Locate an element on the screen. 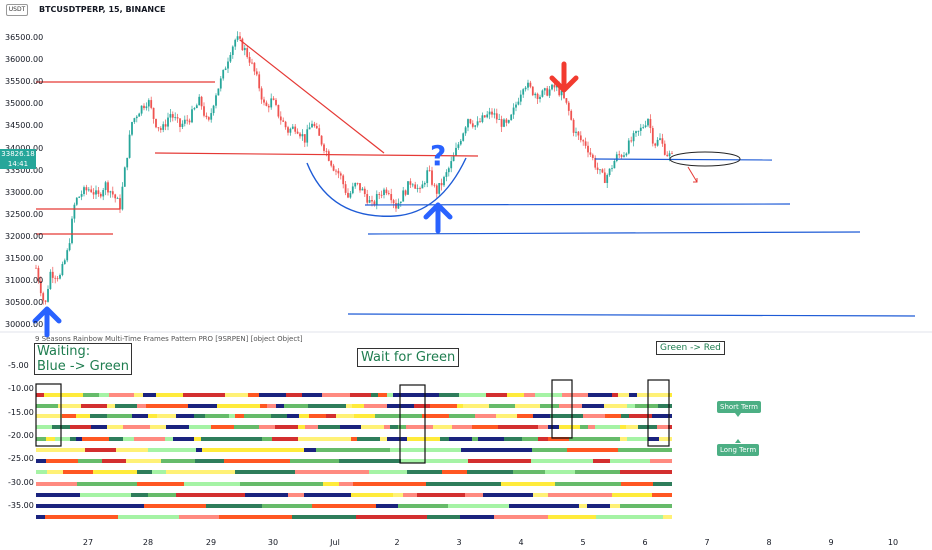  short-term-tag: Short Term is located at coordinates (739, 407).